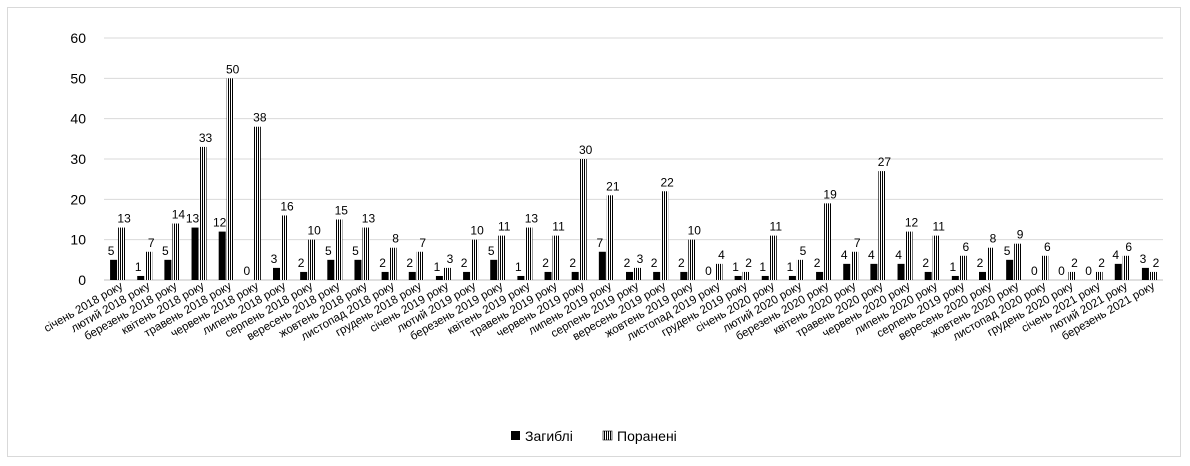  What do you see at coordinates (193, 219) in the screenshot?
I see `data-label-dead: 13` at bounding box center [193, 219].